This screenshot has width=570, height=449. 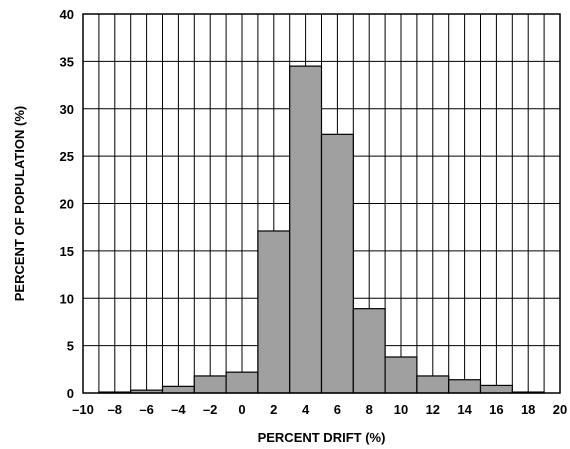 I want to click on x-tick-label: –2, so click(x=210, y=409).